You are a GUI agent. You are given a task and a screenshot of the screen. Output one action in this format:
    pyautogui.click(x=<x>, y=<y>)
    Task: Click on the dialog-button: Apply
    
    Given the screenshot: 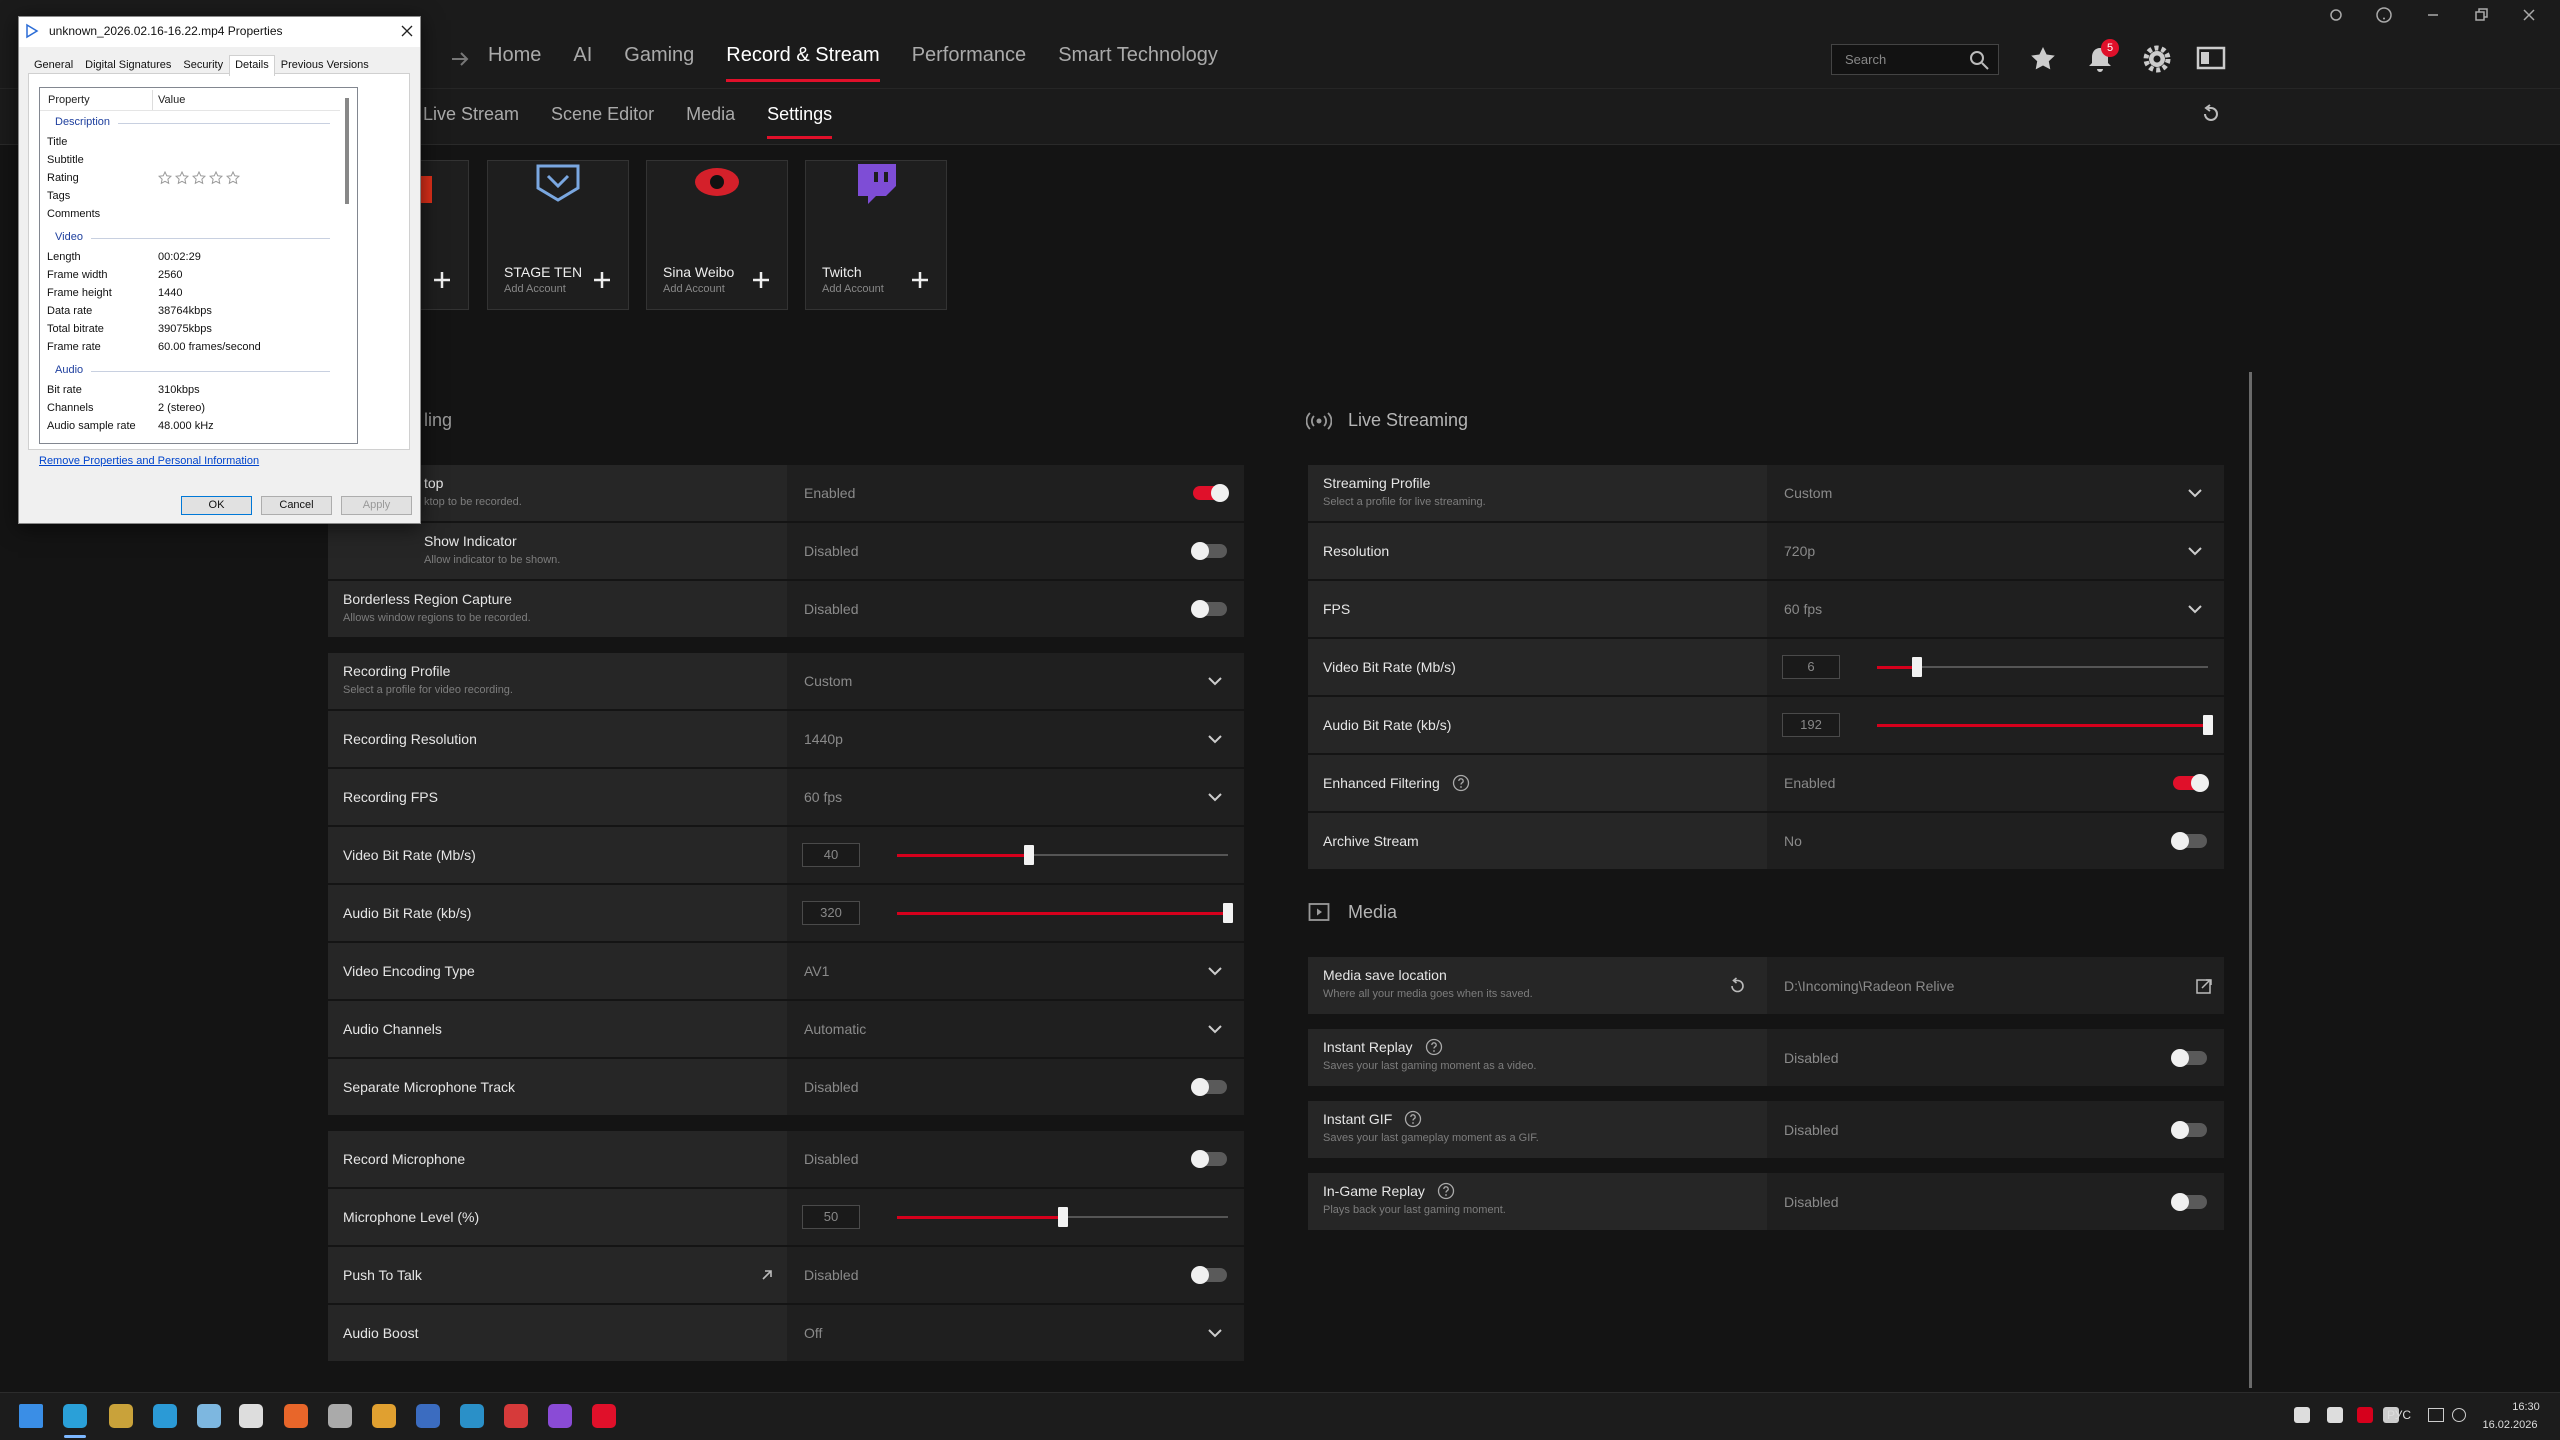 What is the action you would take?
    pyautogui.click(x=376, y=505)
    